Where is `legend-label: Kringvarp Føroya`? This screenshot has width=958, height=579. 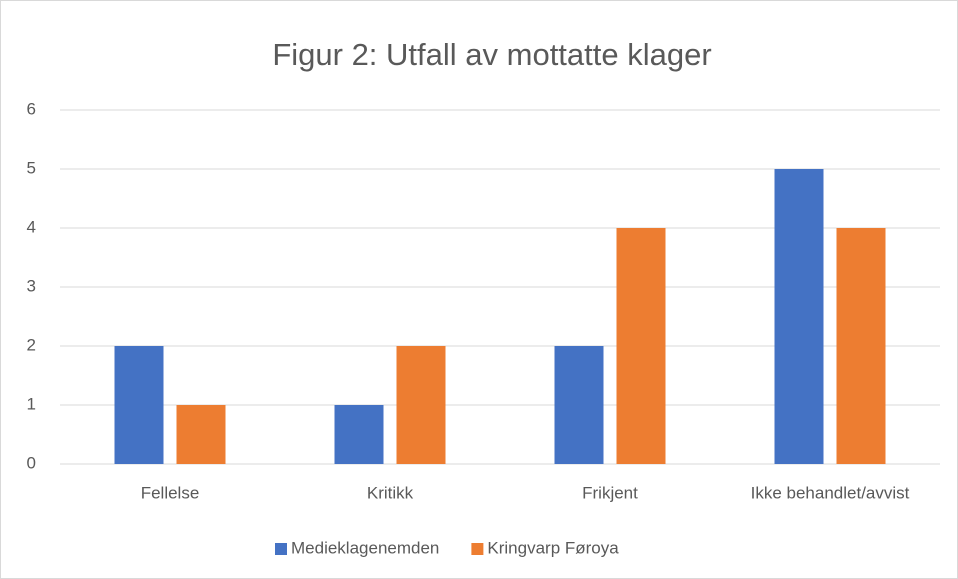 legend-label: Kringvarp Føroya is located at coordinates (553, 547).